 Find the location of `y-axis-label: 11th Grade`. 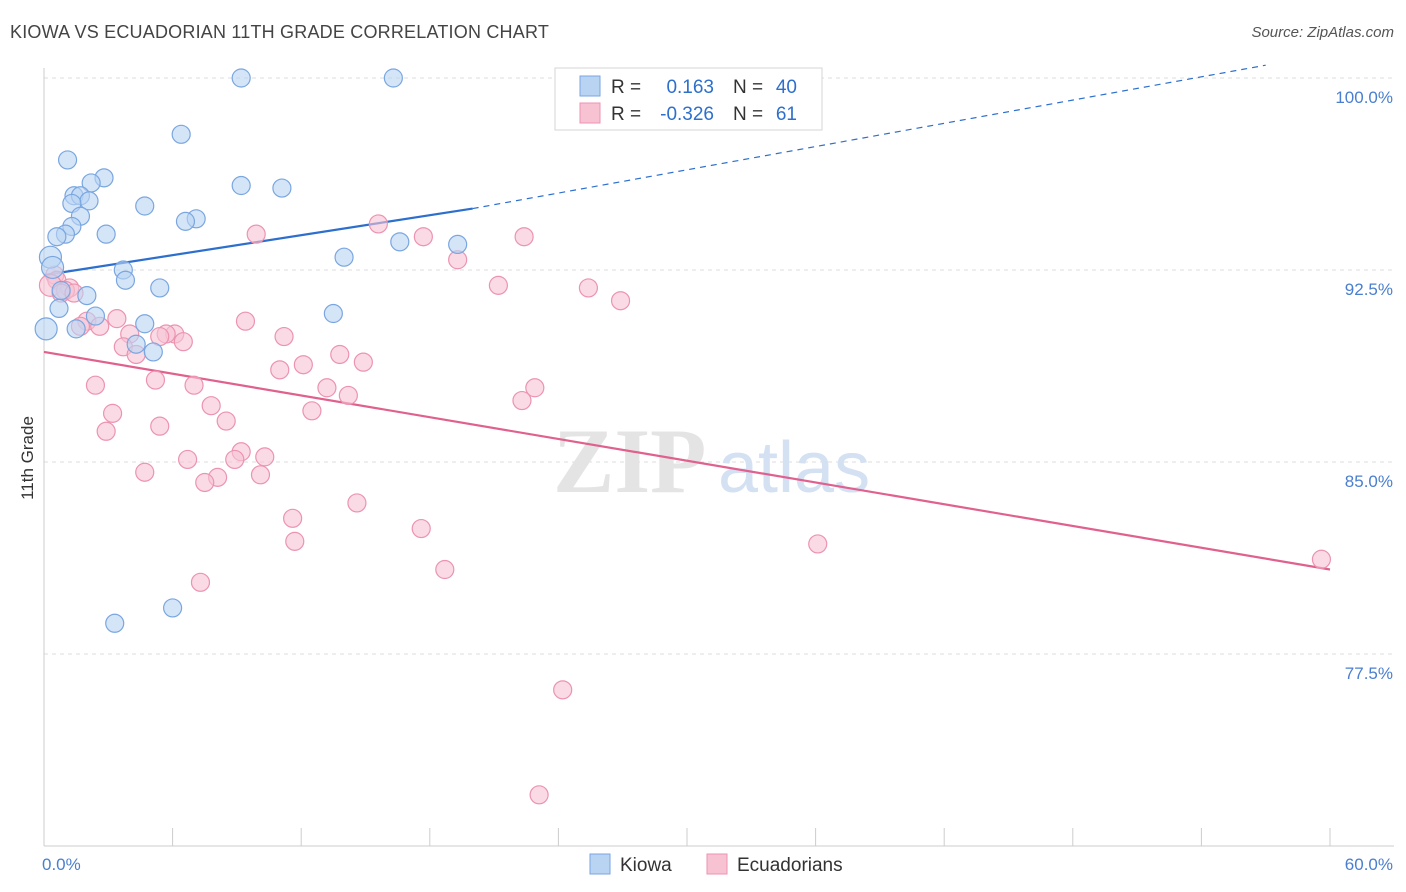

y-axis-label: 11th Grade is located at coordinates (27, 458).